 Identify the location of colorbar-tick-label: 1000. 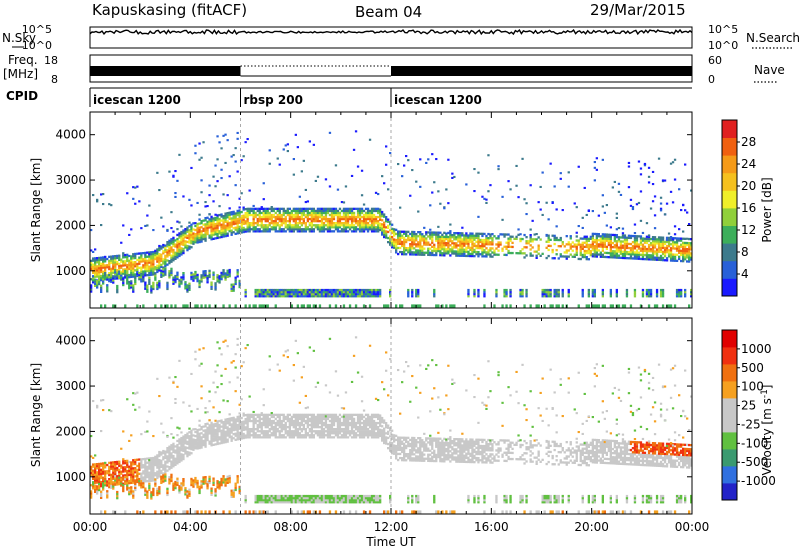
(756, 349).